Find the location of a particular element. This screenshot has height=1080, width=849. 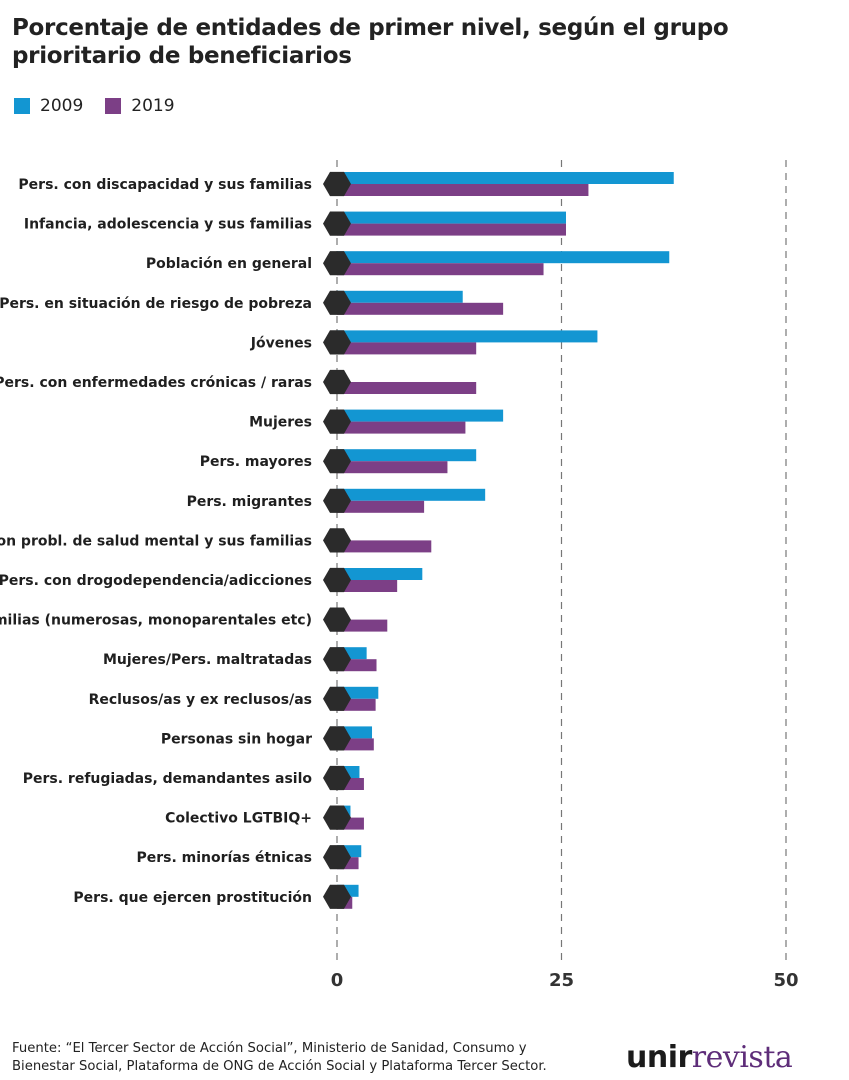

category-label: Pers. con drogodependencia/adicciones is located at coordinates (156, 581).